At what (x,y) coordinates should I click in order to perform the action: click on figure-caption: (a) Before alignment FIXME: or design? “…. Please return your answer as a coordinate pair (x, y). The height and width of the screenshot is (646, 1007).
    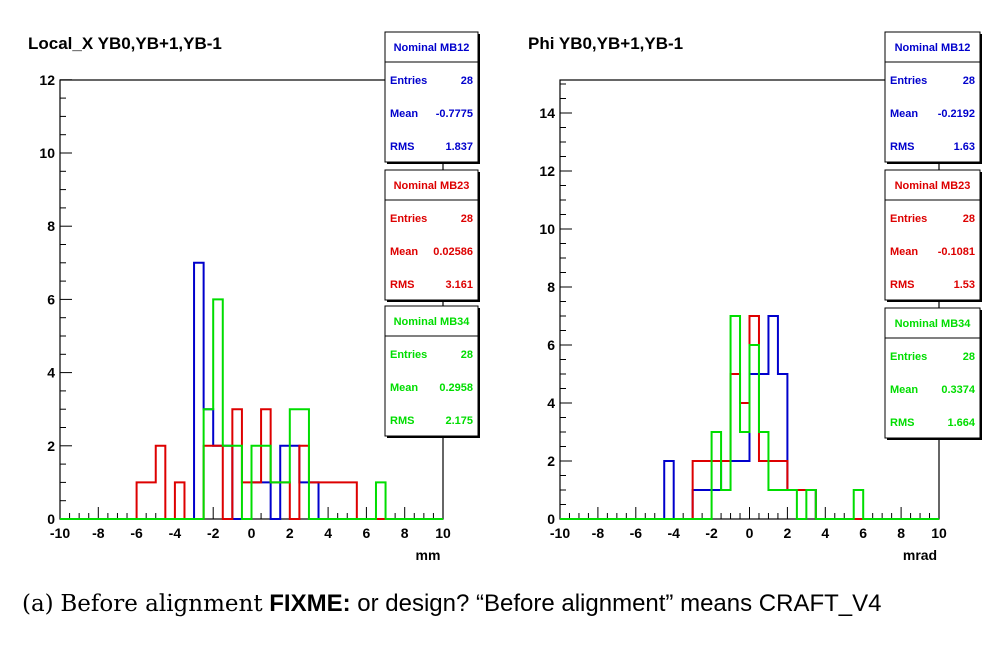
    Looking at the image, I should click on (452, 604).